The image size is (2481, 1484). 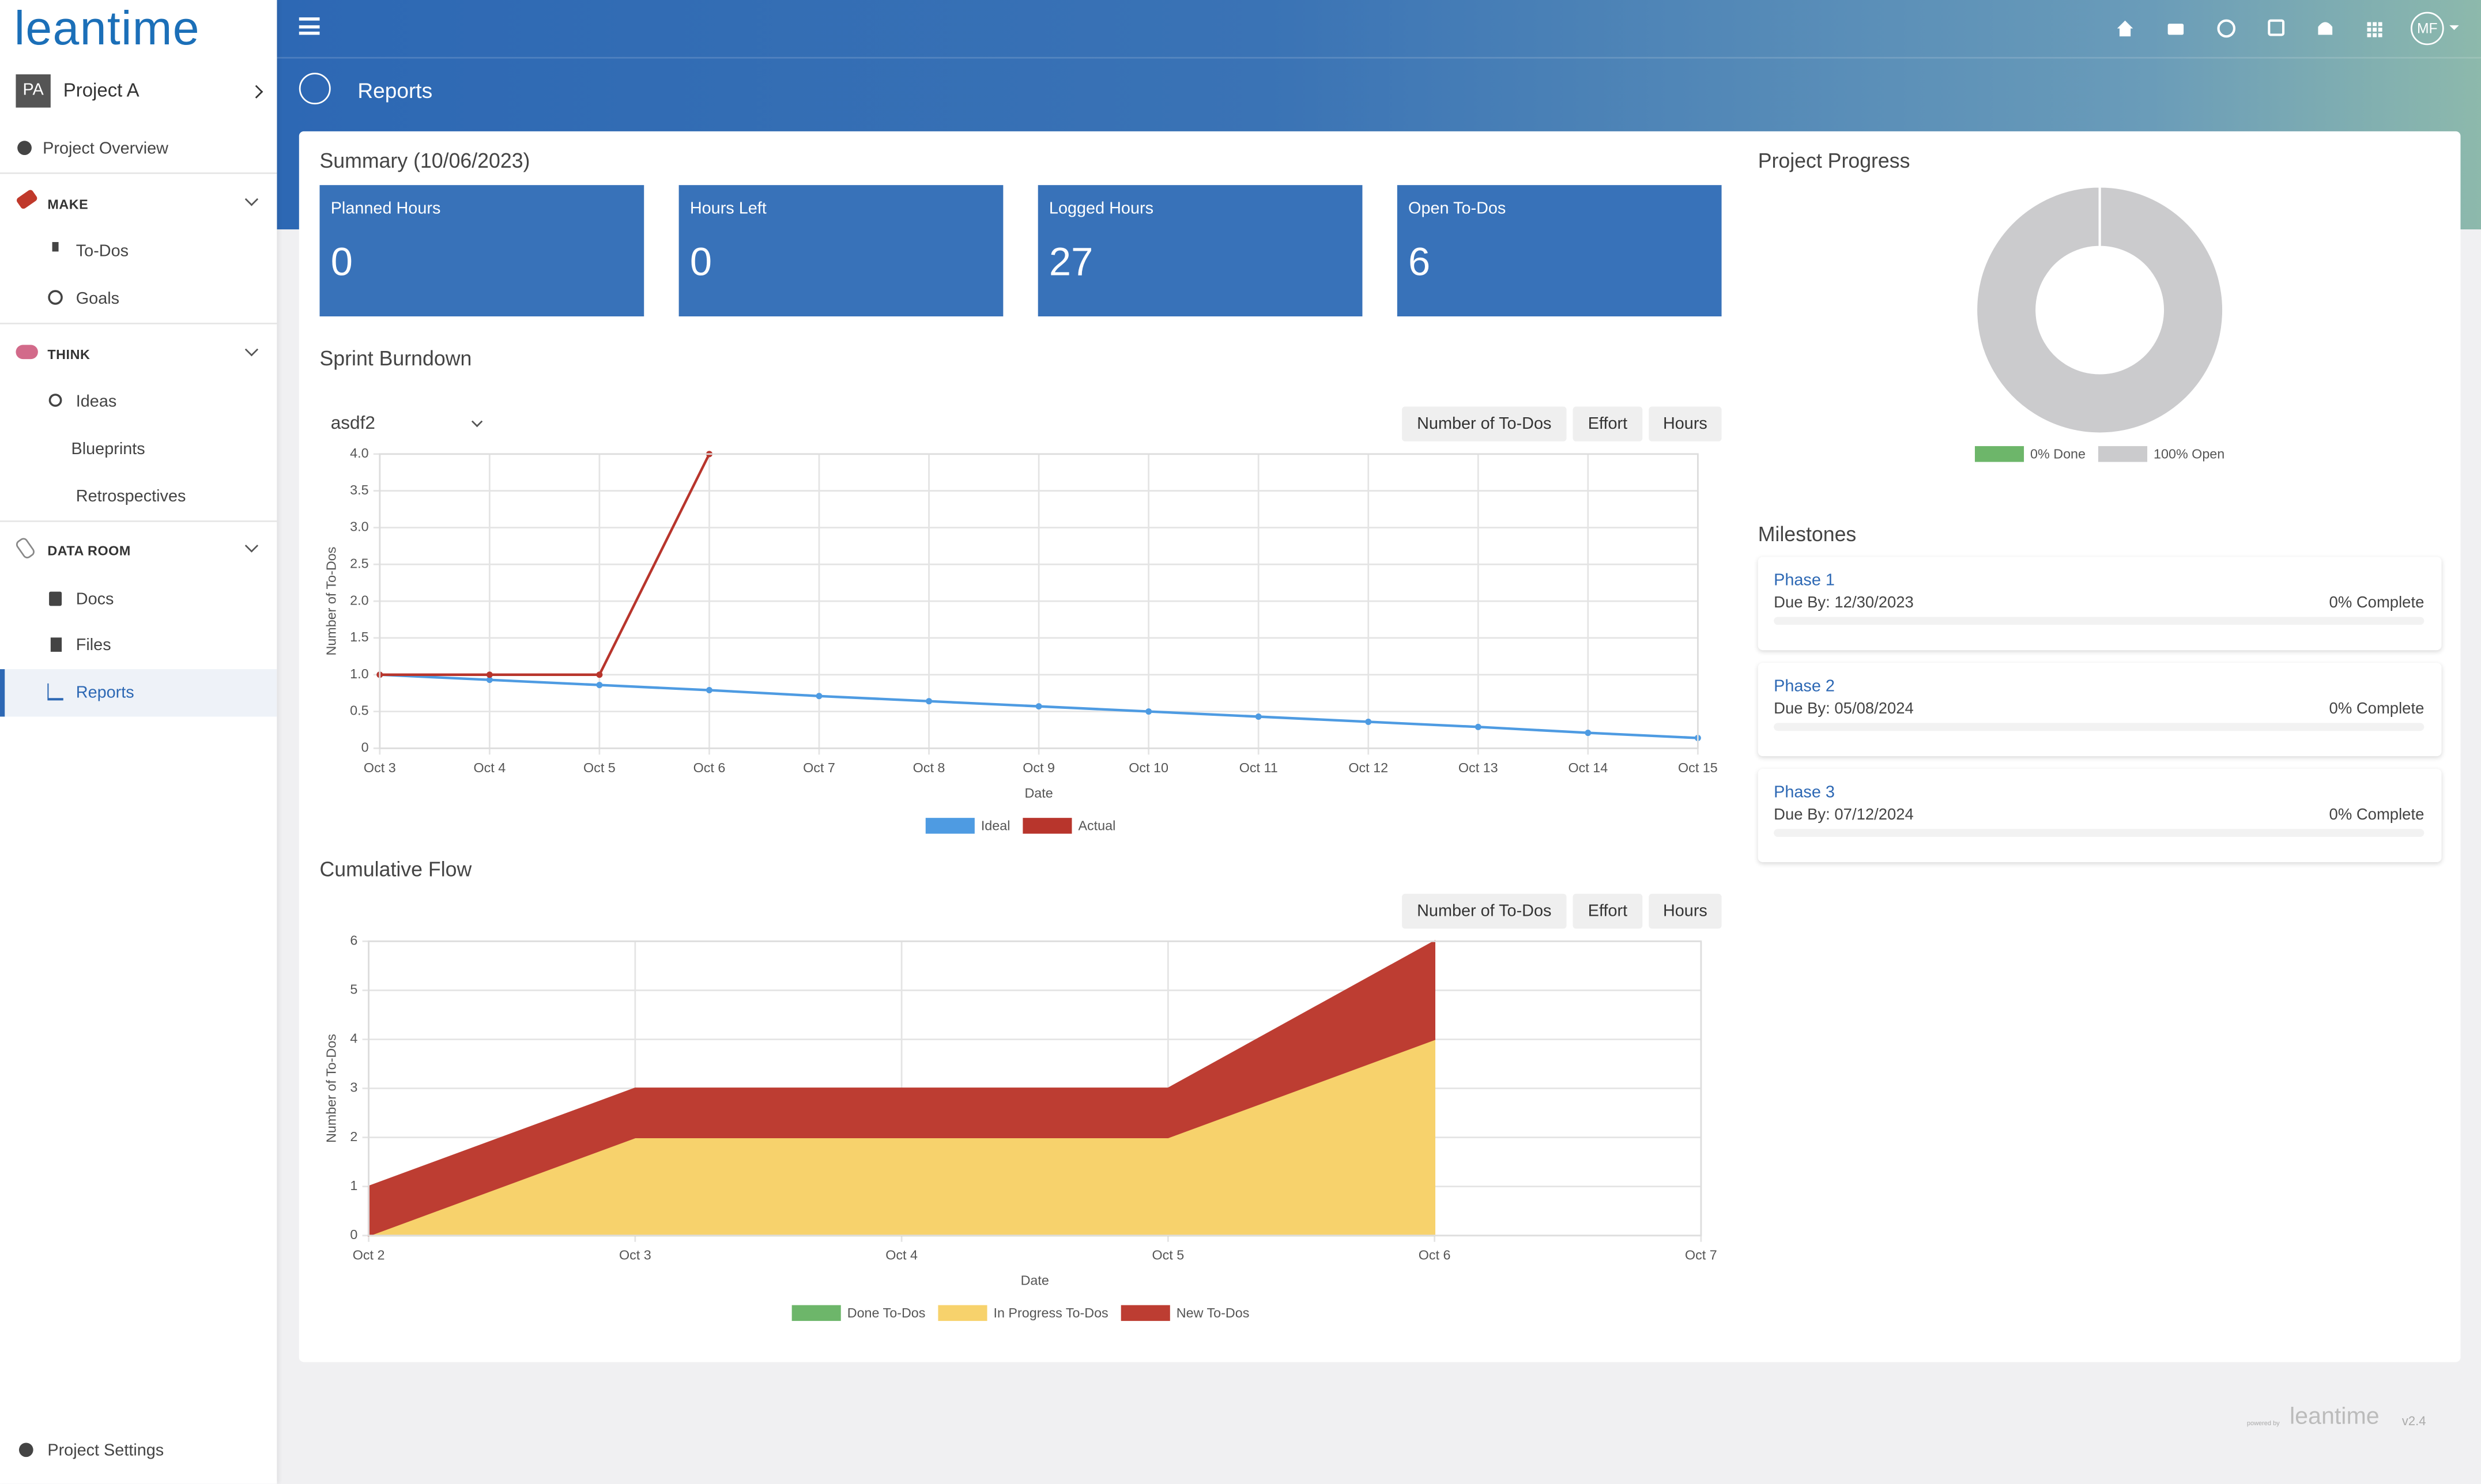 I want to click on x-tick-label: Oct 13, so click(x=1478, y=767).